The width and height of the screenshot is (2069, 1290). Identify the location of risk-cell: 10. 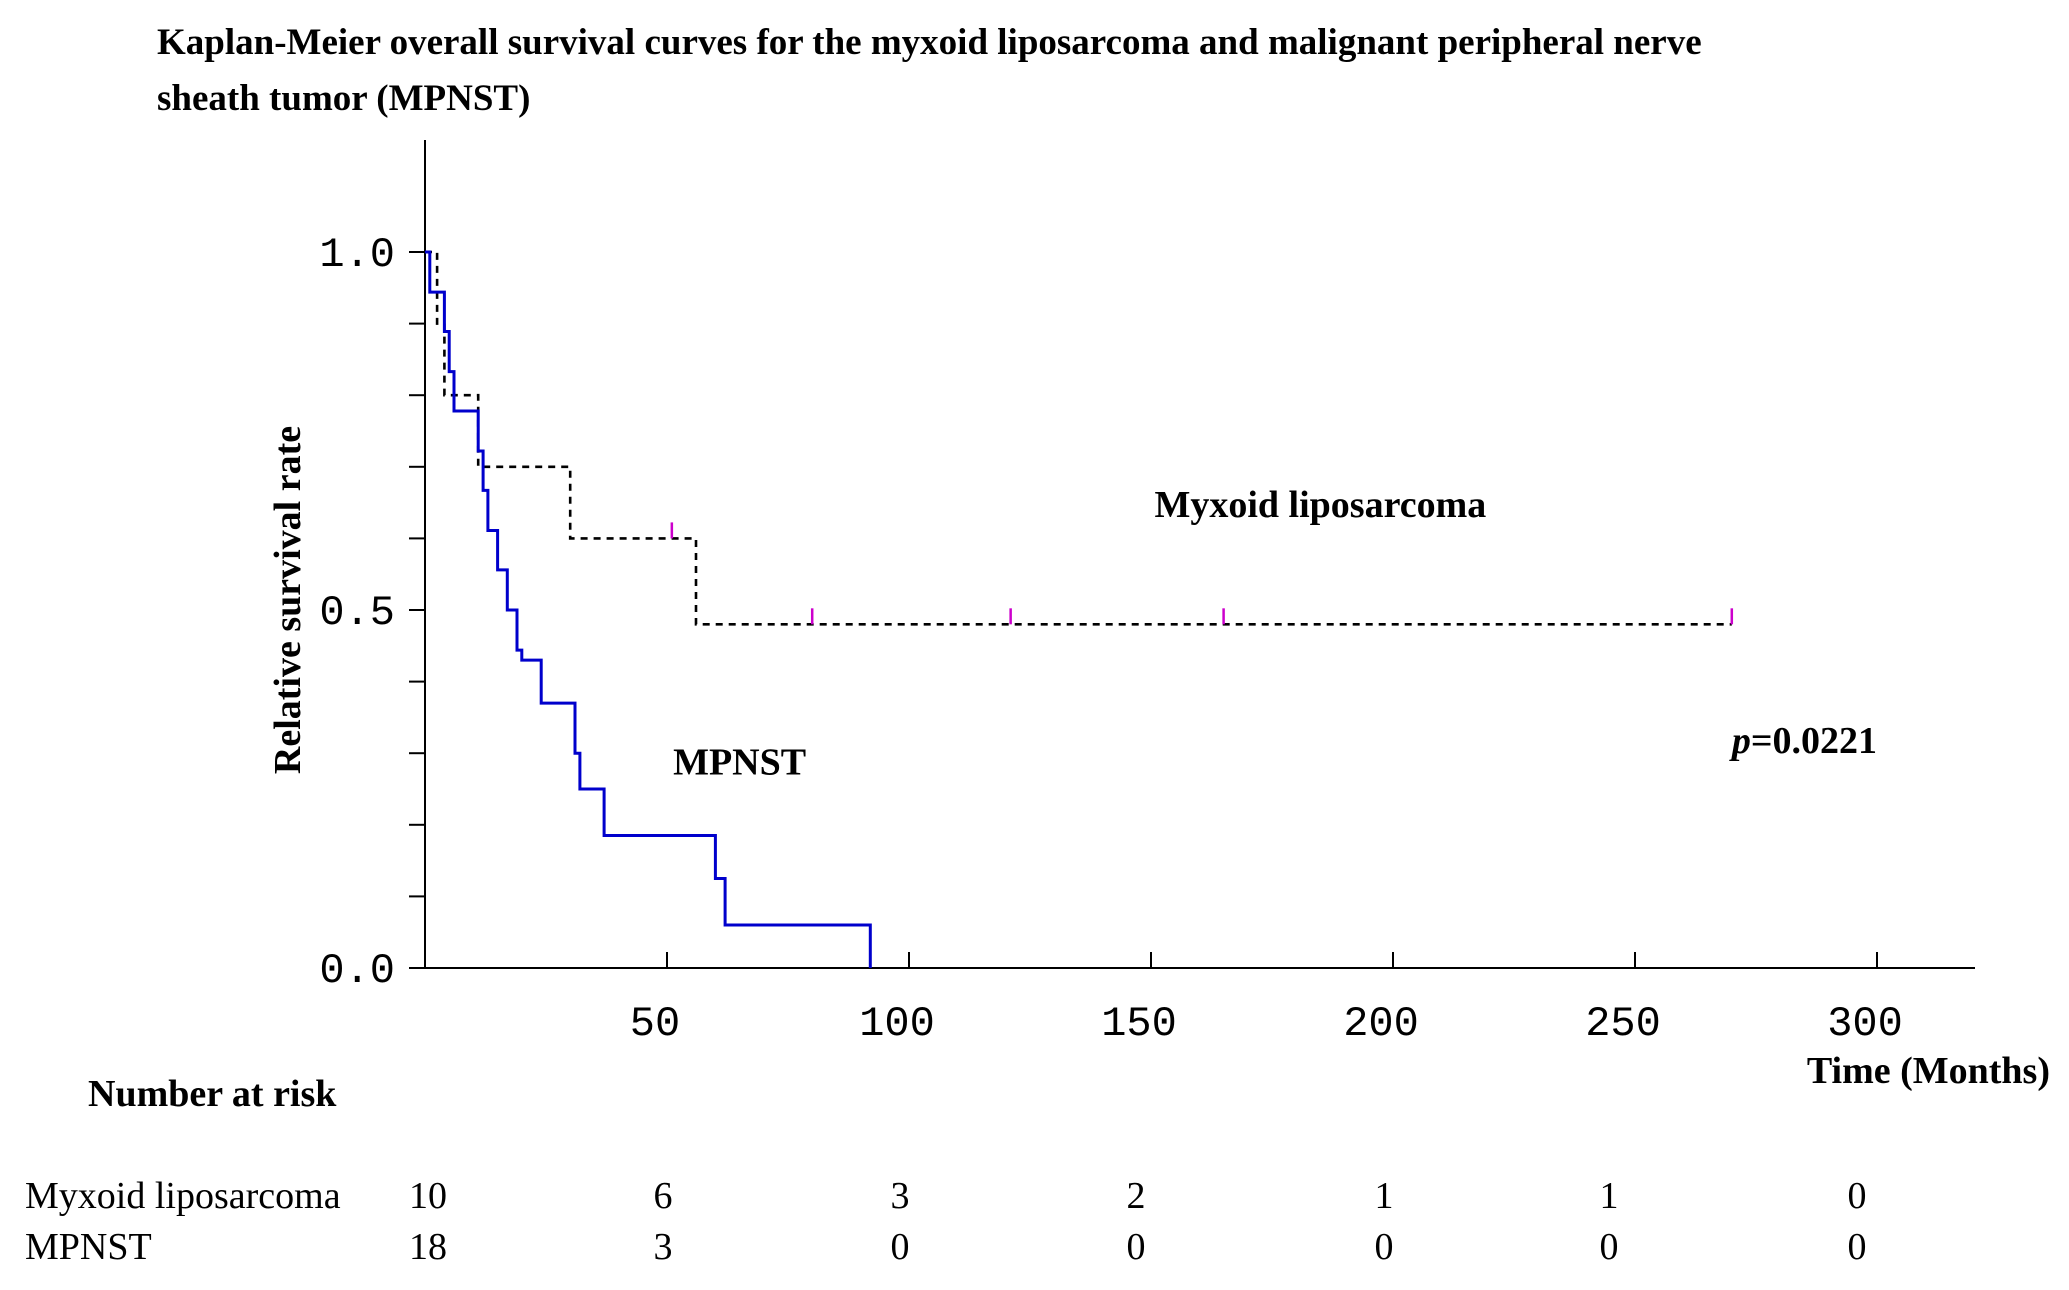
(428, 1196).